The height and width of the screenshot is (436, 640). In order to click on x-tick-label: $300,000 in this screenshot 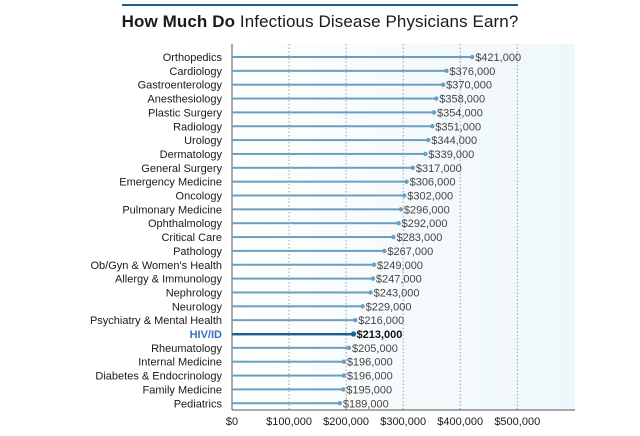, I will do `click(403, 422)`.